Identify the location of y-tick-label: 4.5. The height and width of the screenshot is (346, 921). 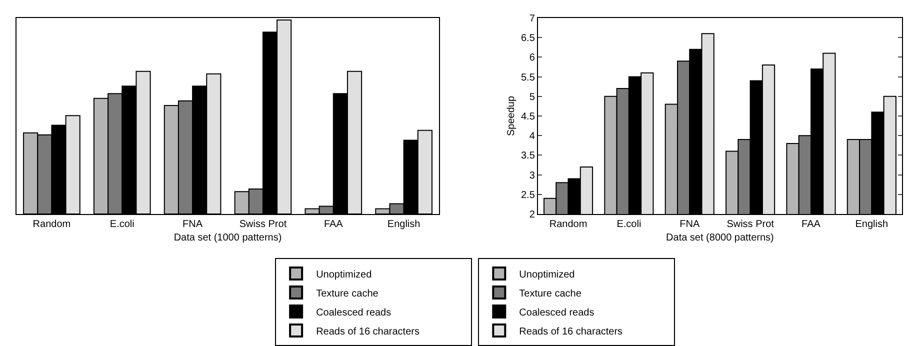
(528, 117).